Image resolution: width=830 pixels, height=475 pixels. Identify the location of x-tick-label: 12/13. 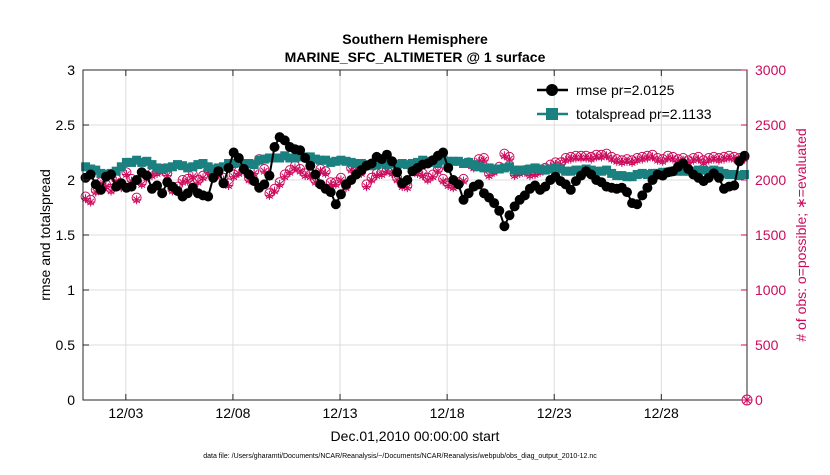
(340, 413).